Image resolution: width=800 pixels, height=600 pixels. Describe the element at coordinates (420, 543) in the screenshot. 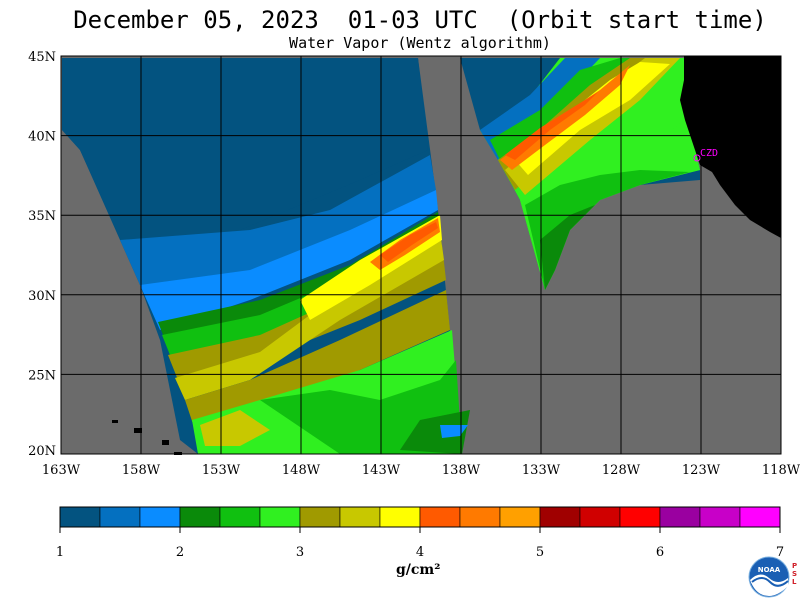

I see `colorbar-tick-labels: 1 2 3 4 5 6 7` at that location.